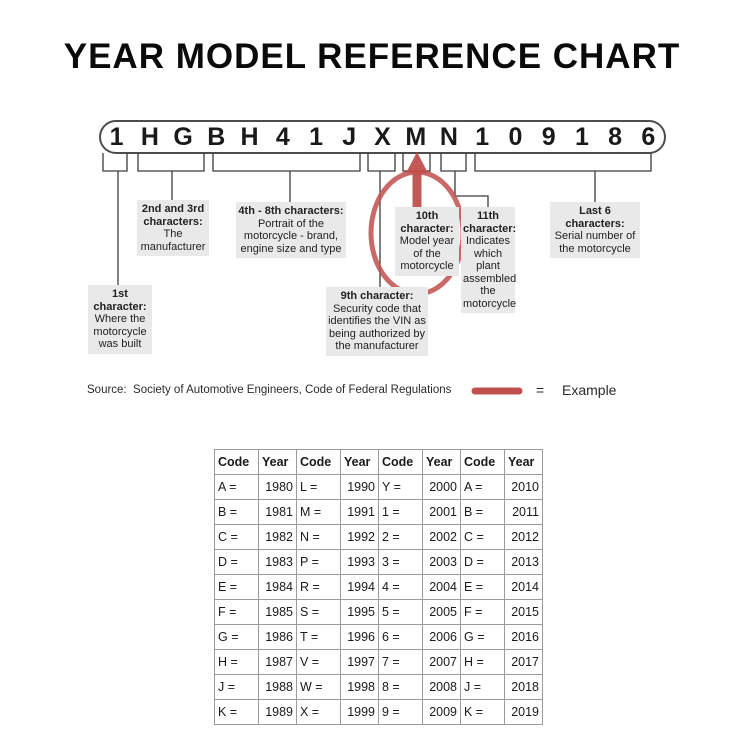 This screenshot has width=744, height=755. I want to click on table-header-row: Code Year Code Year Code Year Code Year, so click(378, 462).